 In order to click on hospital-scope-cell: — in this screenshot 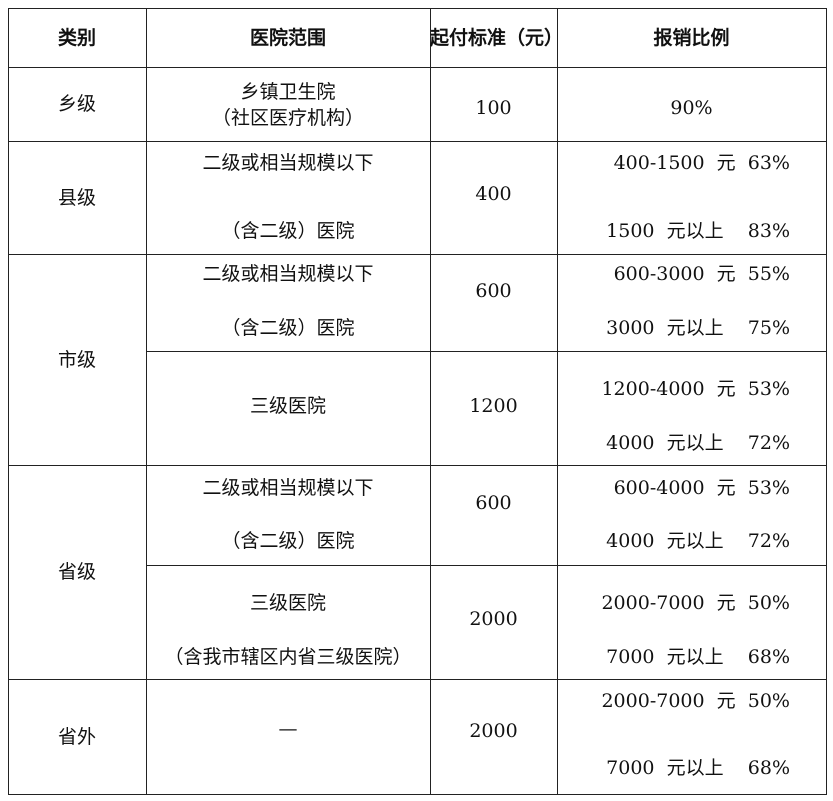, I will do `click(288, 729)`.